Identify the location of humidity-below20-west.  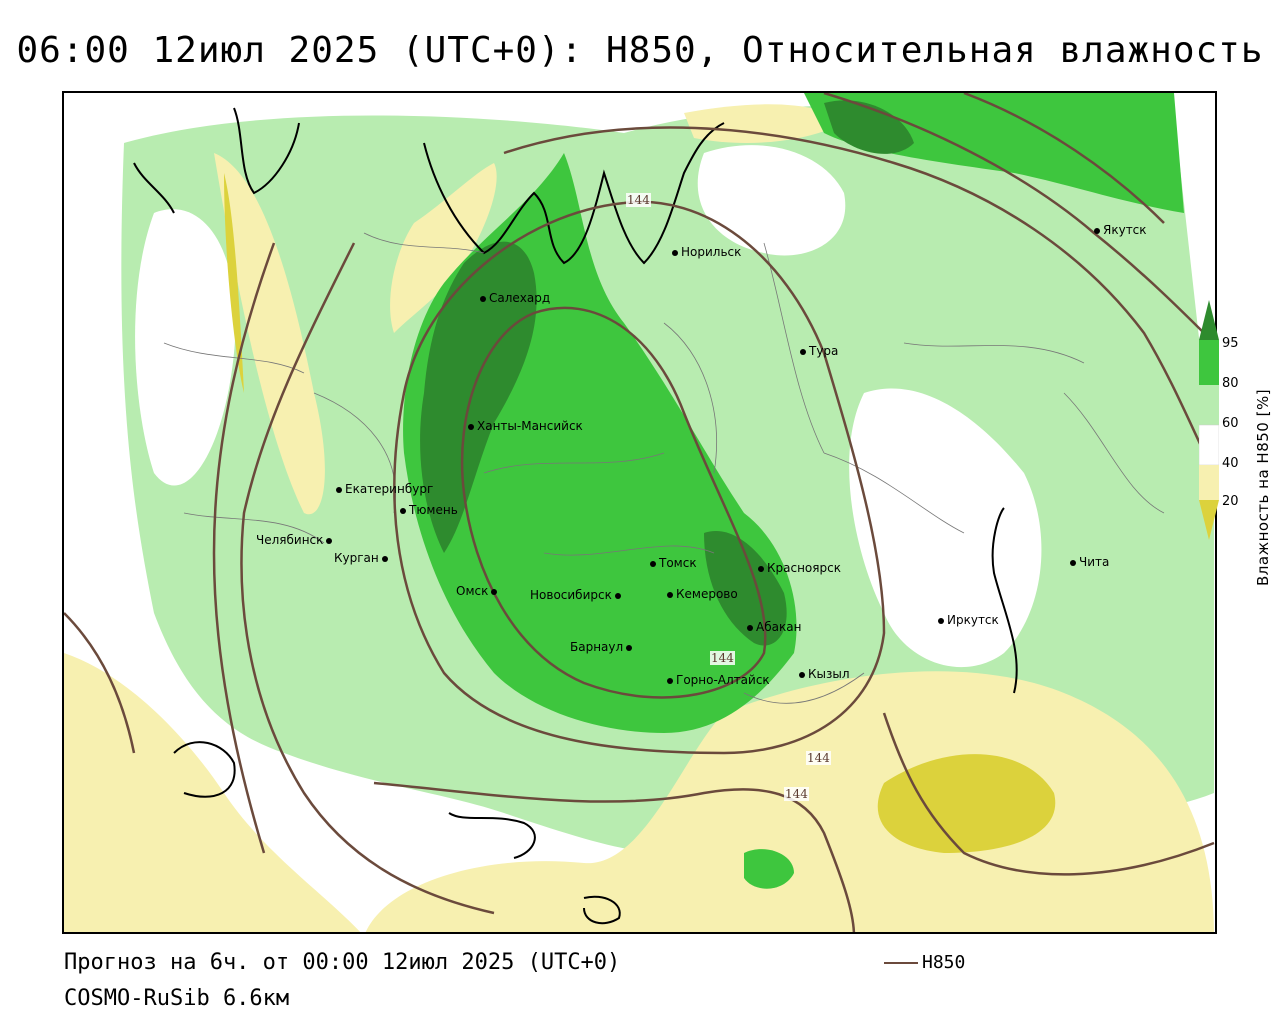
(234, 283).